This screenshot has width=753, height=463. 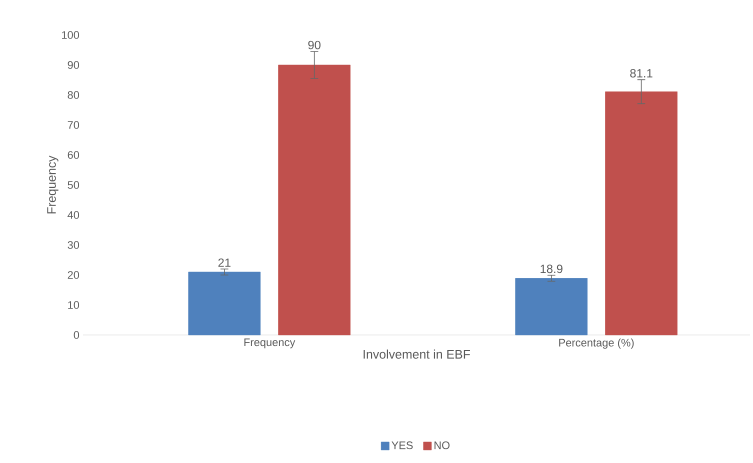 I want to click on y-tick-label: 100, so click(x=71, y=35).